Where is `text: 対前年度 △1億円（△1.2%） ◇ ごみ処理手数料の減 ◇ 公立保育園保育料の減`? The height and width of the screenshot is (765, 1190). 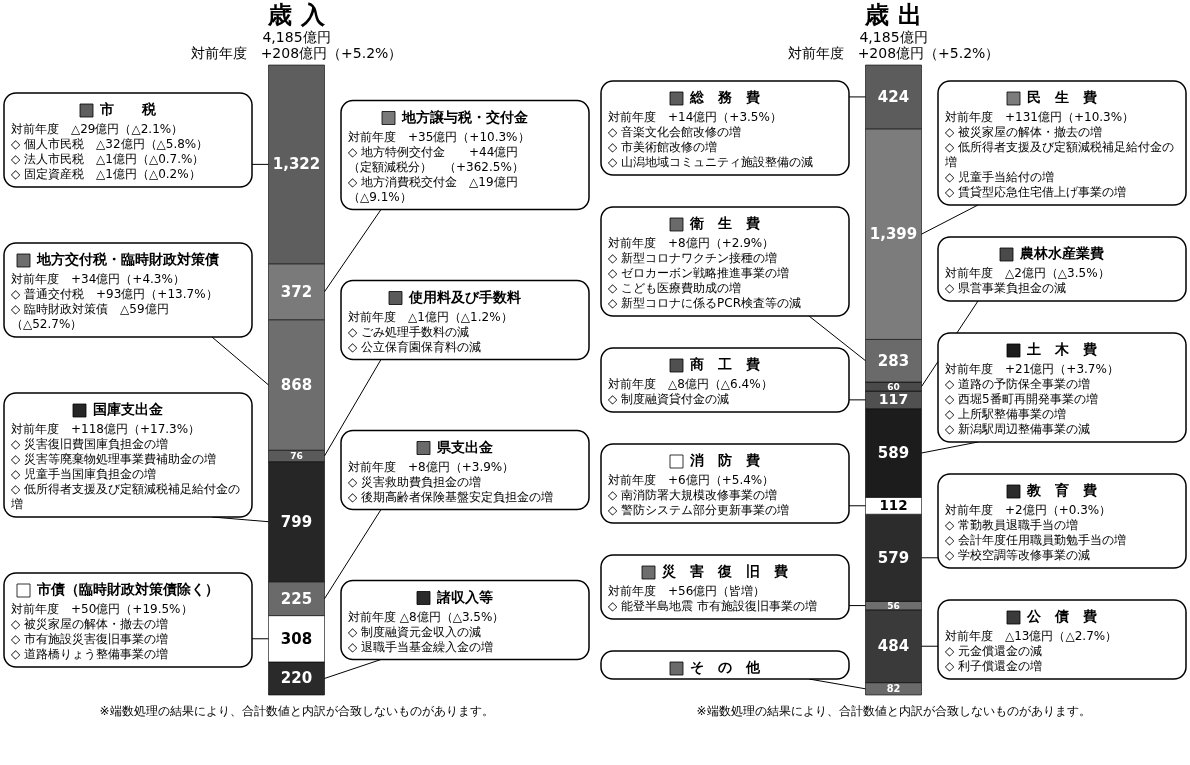 text: 対前年度 △1億円（△1.2%） ◇ ごみ処理手数料の減 ◇ 公立保育園保育料の減 is located at coordinates (430, 331).